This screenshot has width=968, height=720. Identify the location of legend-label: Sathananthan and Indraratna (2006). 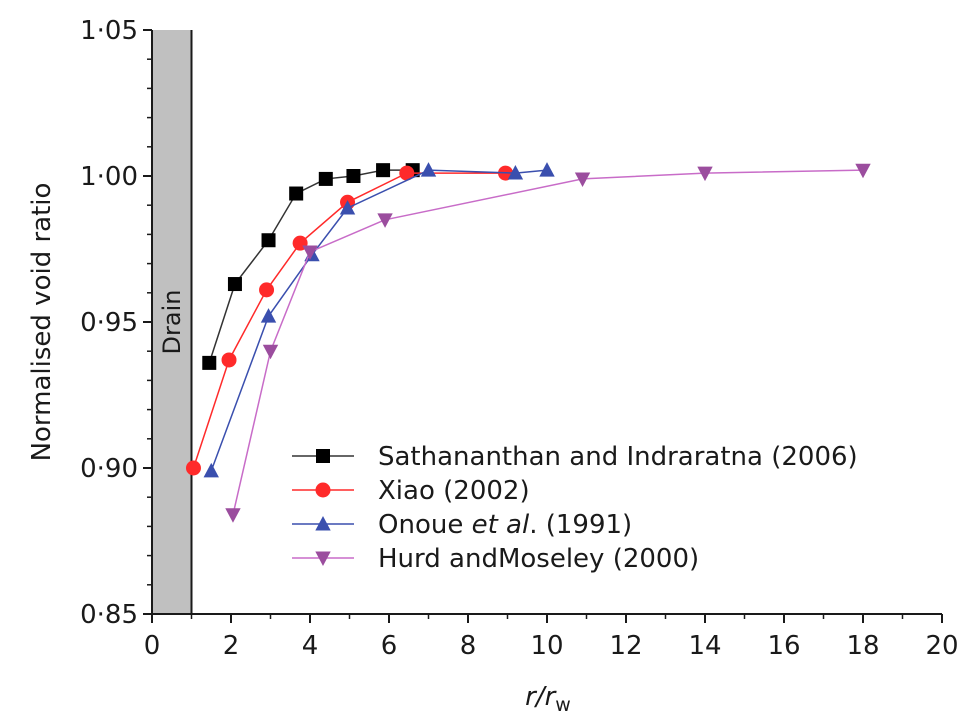
(618, 457).